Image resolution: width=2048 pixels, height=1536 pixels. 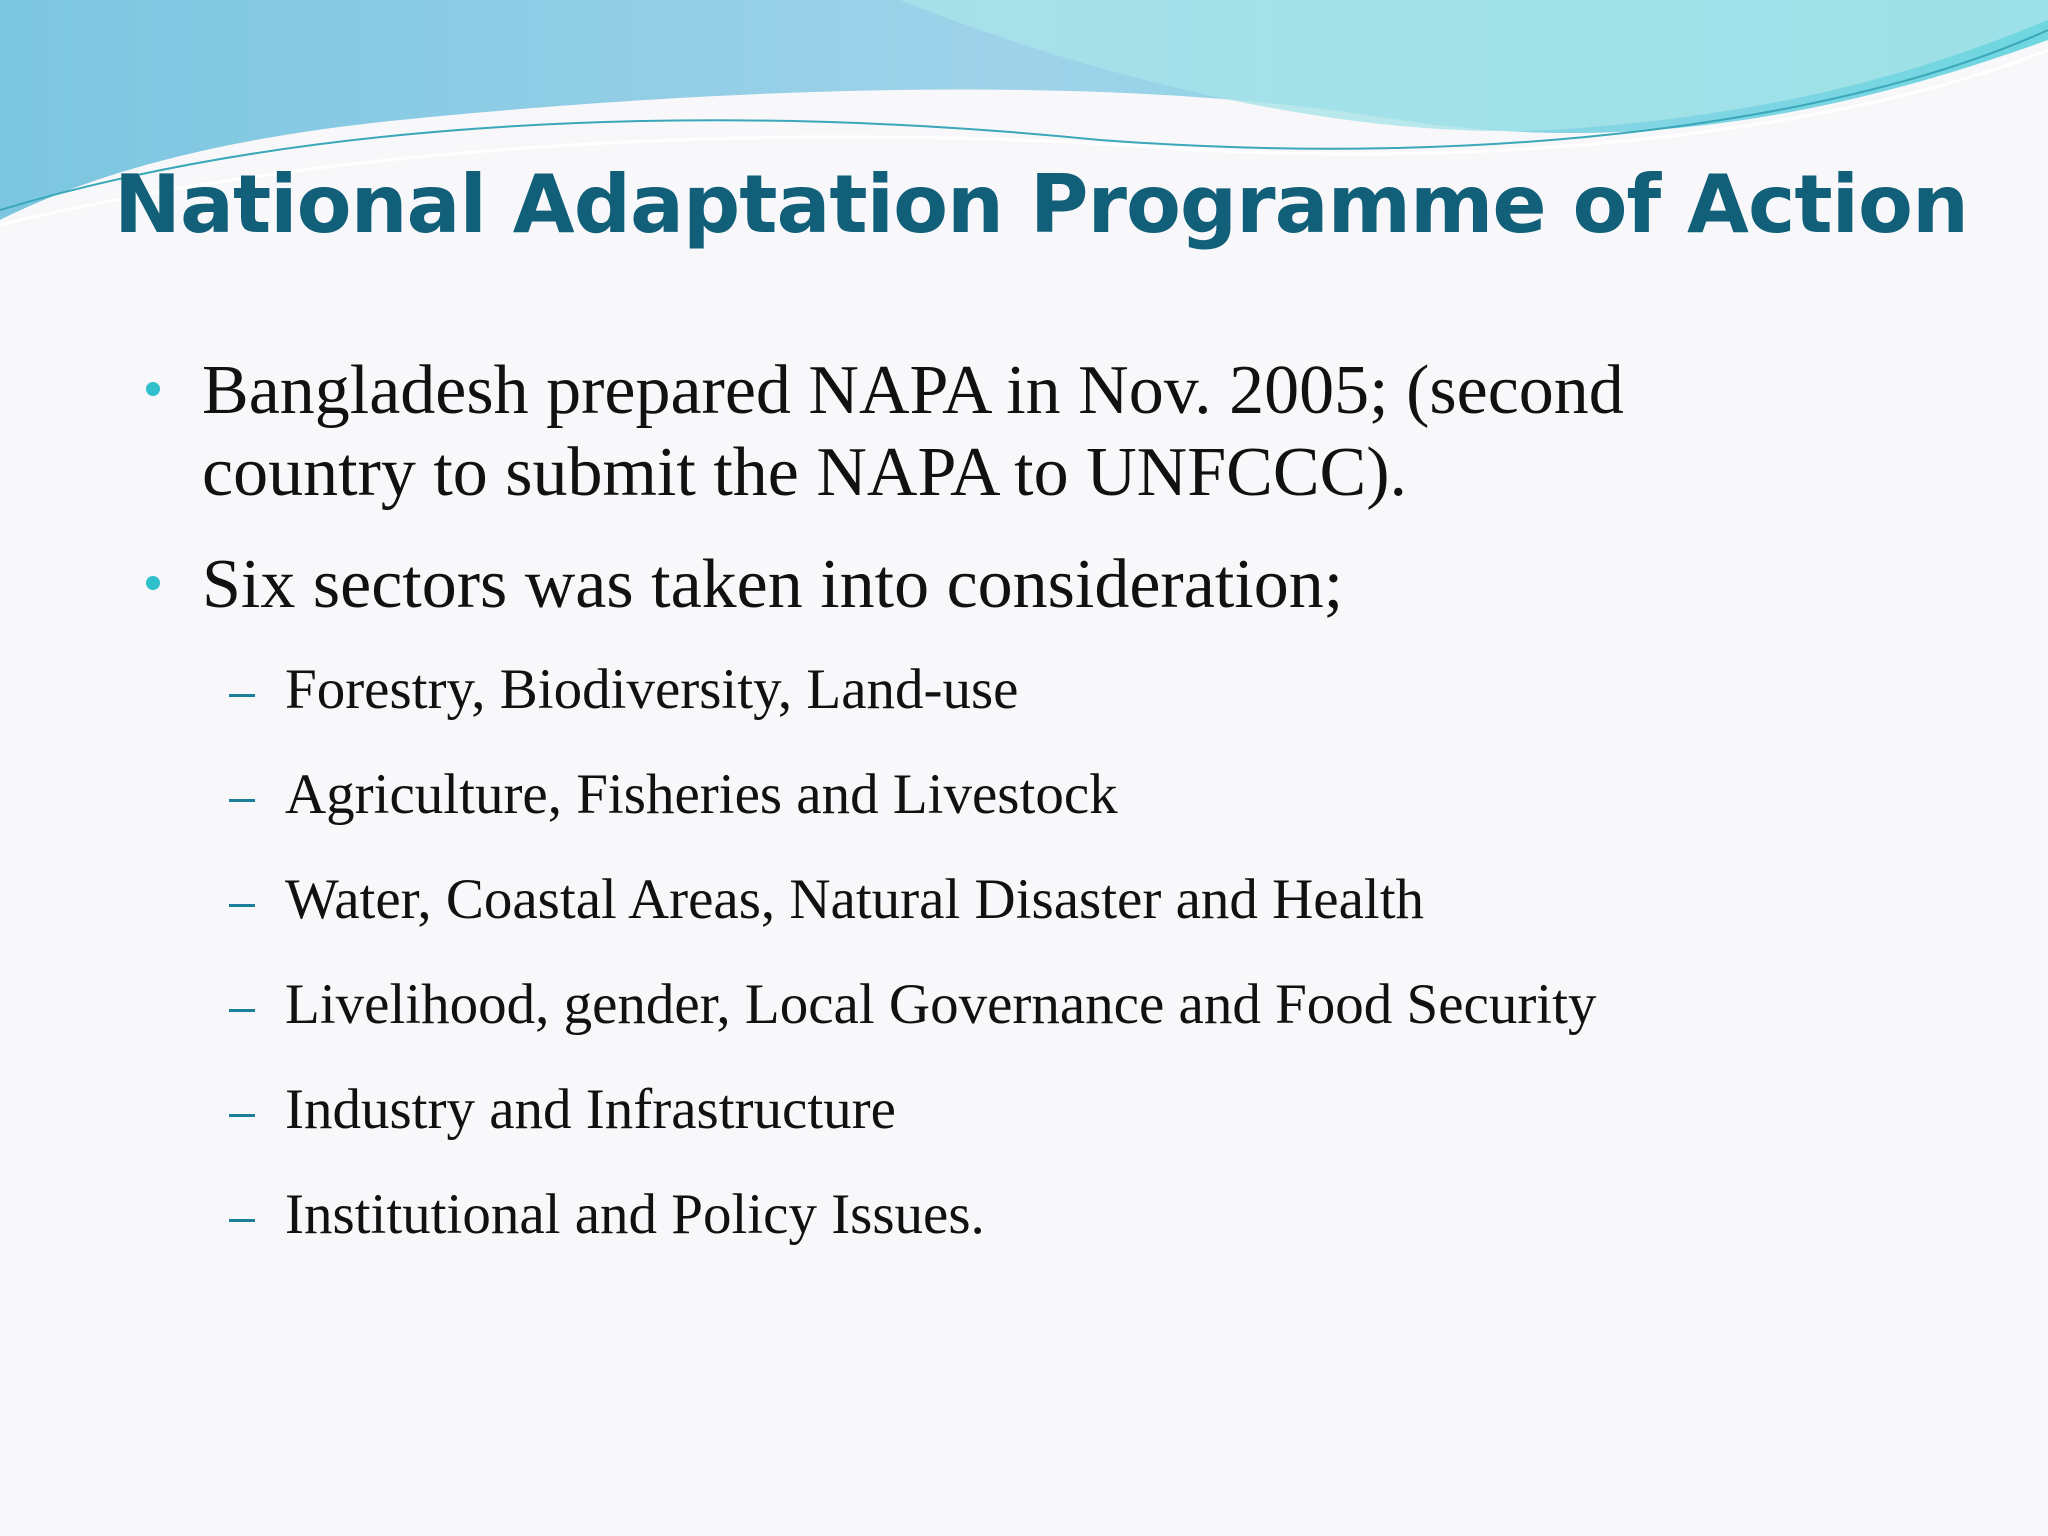 What do you see at coordinates (1138, 795) in the screenshot?
I see `sub-bullet: Agriculture, Fisheries and Livestock` at bounding box center [1138, 795].